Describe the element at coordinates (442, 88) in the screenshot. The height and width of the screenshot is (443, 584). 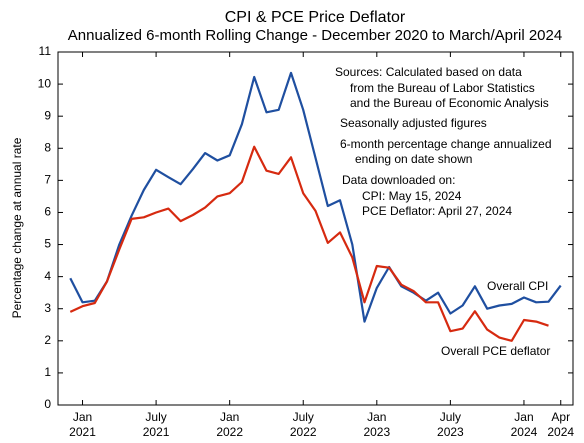
I see `annotation: from the Bureau of Labor Statistics` at that location.